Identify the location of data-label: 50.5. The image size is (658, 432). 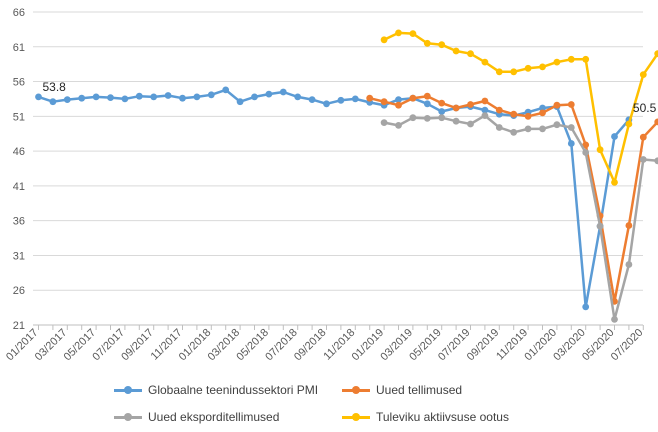
(645, 108).